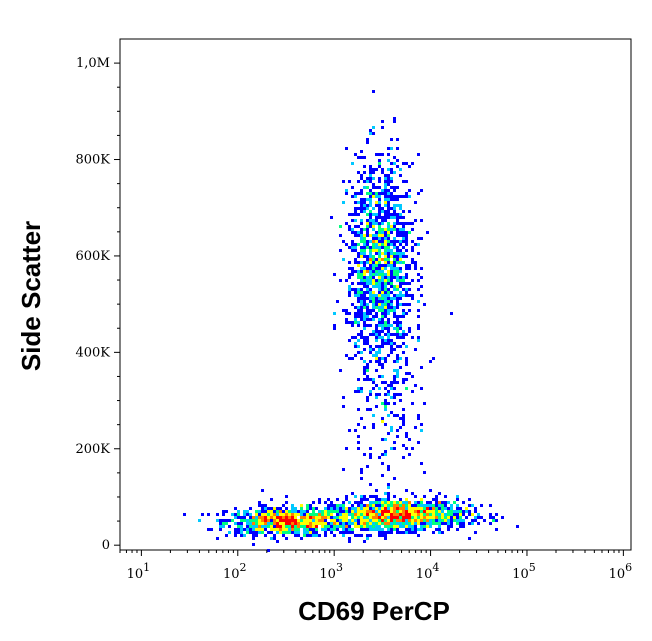 The width and height of the screenshot is (652, 641). I want to click on y-tick-label: 400K, so click(92, 352).